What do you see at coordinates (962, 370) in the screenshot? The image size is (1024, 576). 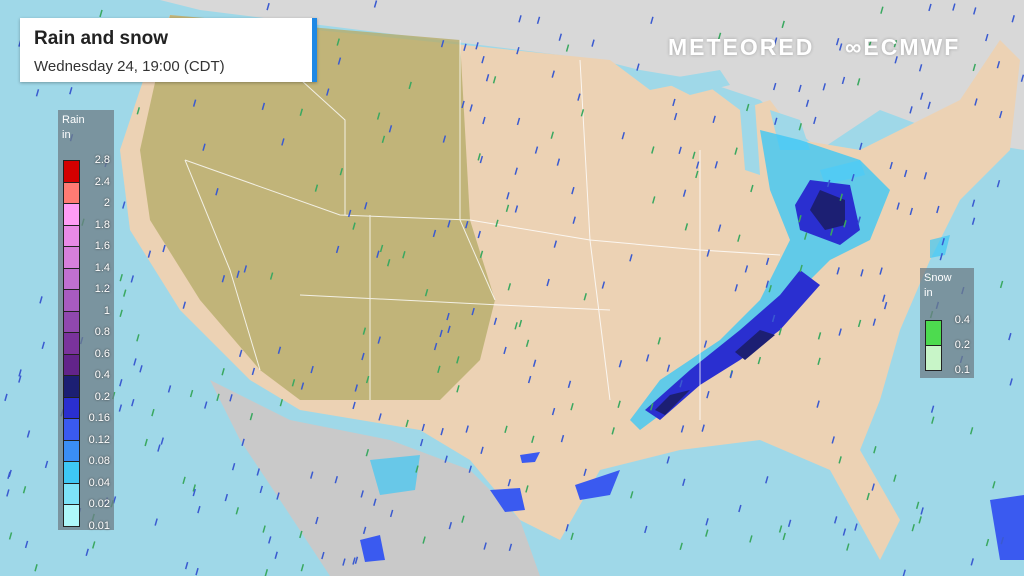 I see `snow_legend-label: 0.1` at bounding box center [962, 370].